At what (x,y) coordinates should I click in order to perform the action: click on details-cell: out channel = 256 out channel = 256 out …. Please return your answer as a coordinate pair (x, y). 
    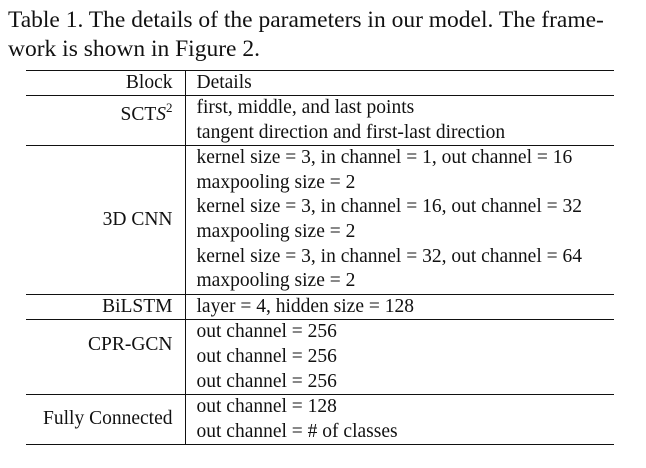
    Looking at the image, I should click on (399, 357).